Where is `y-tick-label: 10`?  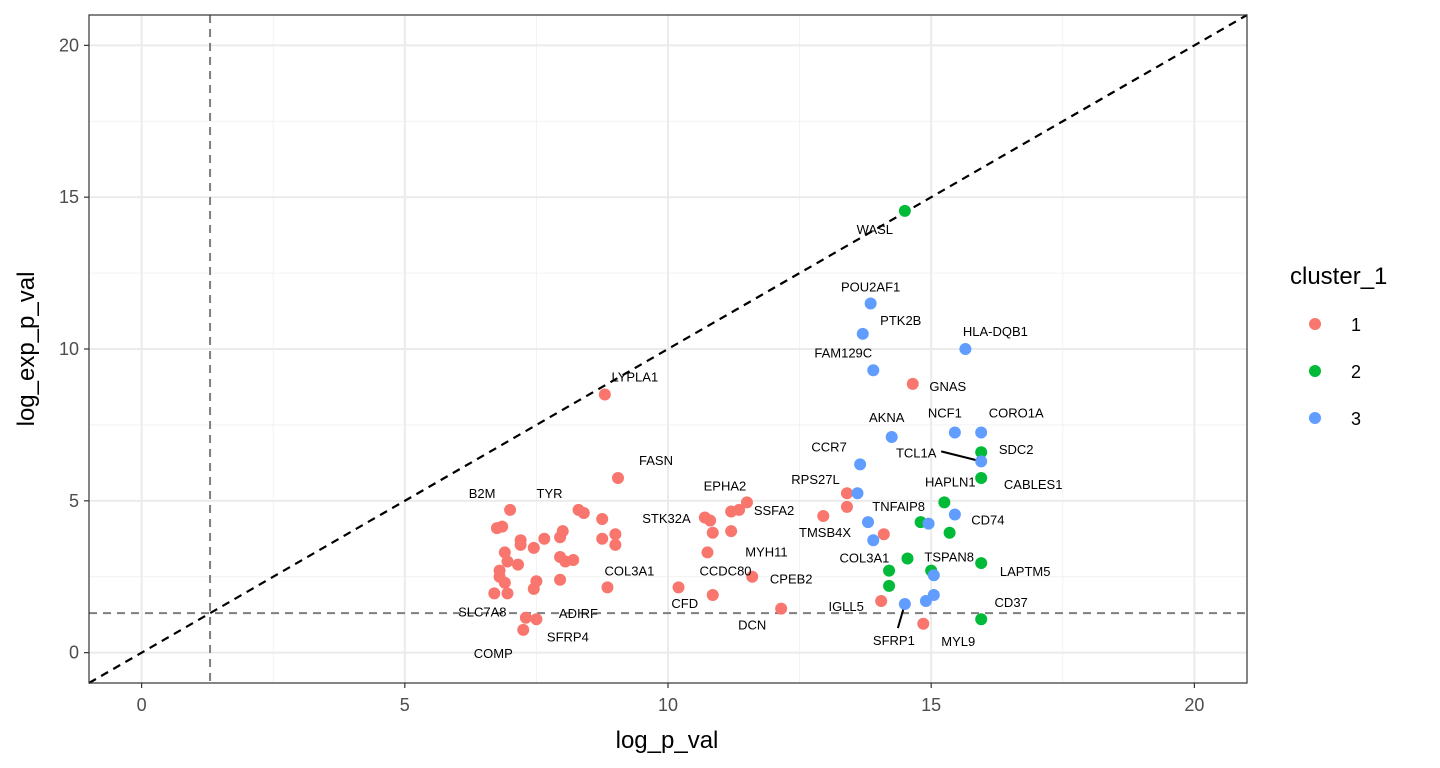
y-tick-label: 10 is located at coordinates (69, 349).